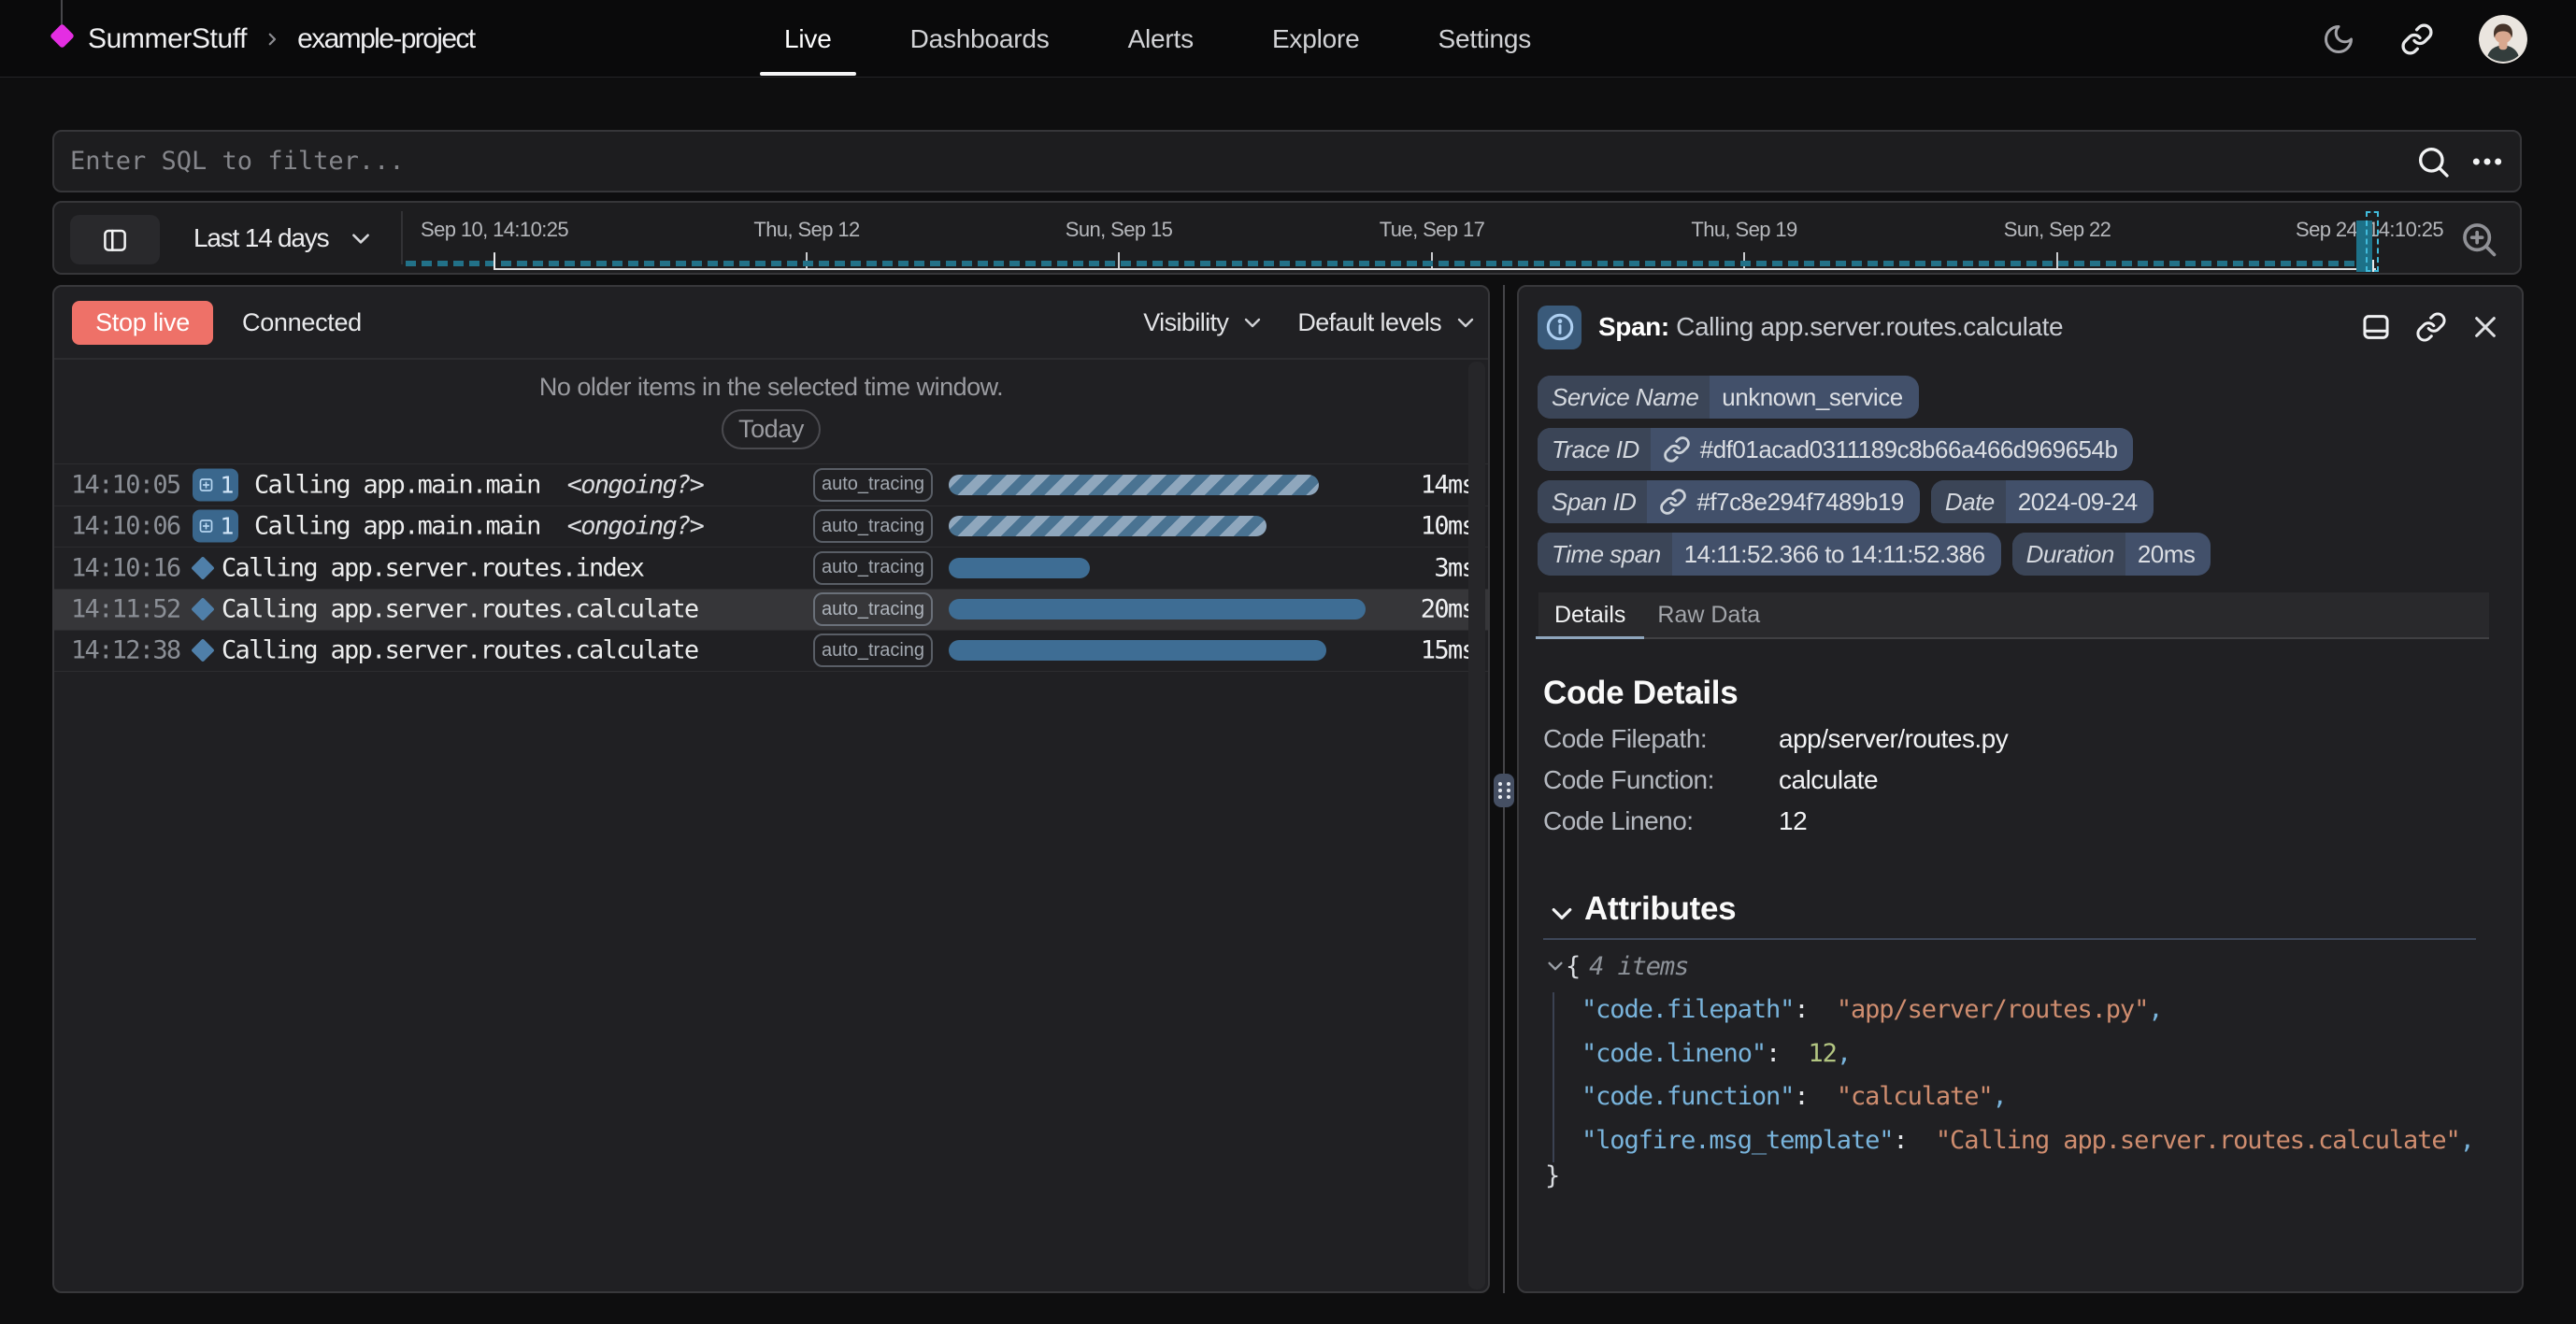 The height and width of the screenshot is (1324, 2576). What do you see at coordinates (2376, 327) in the screenshot?
I see `dock-bottom-icon` at bounding box center [2376, 327].